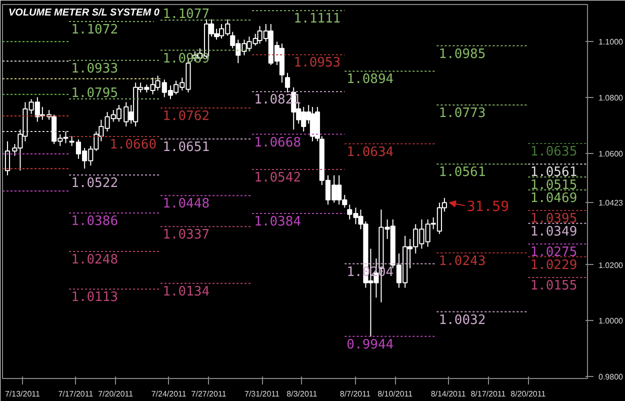 The width and height of the screenshot is (625, 401). I want to click on series-label: 1.0953, so click(317, 63).